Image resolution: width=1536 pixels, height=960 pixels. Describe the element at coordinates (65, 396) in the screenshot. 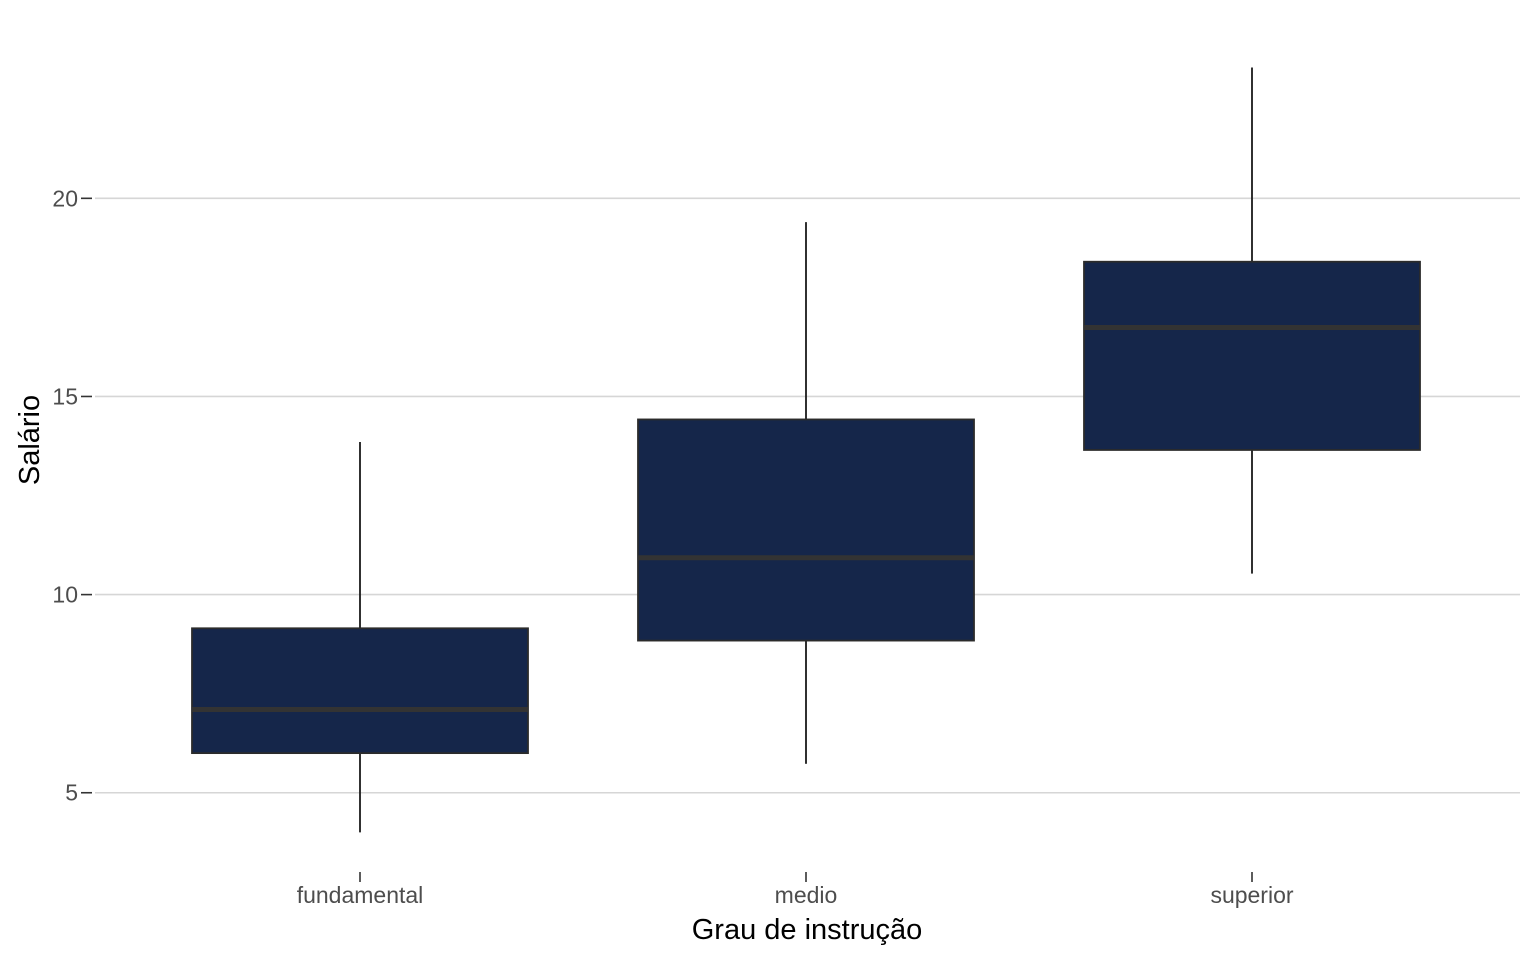

I see `y-tick-label-15: 15` at that location.